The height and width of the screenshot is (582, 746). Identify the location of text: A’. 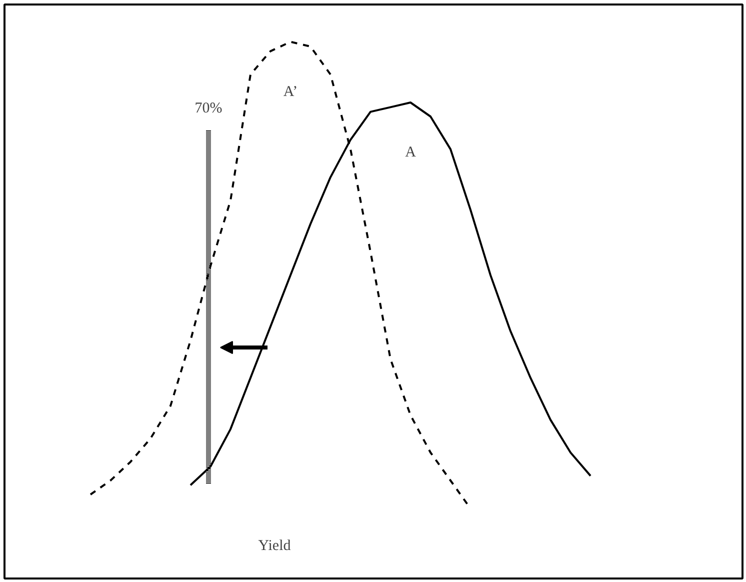
(290, 92).